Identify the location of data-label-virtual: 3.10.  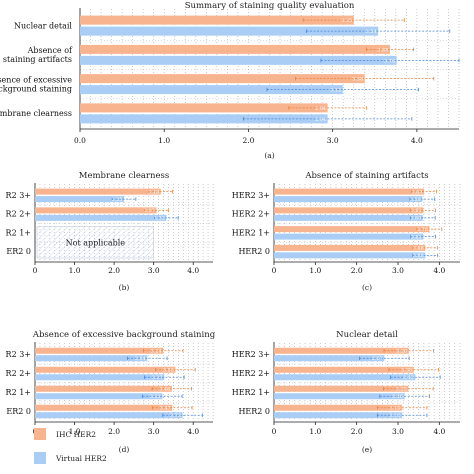
(394, 416).